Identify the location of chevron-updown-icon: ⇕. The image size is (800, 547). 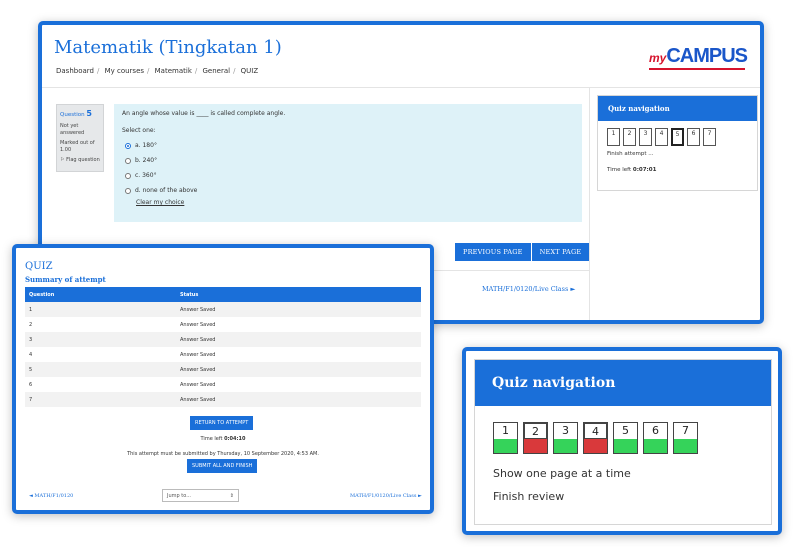
(231, 496).